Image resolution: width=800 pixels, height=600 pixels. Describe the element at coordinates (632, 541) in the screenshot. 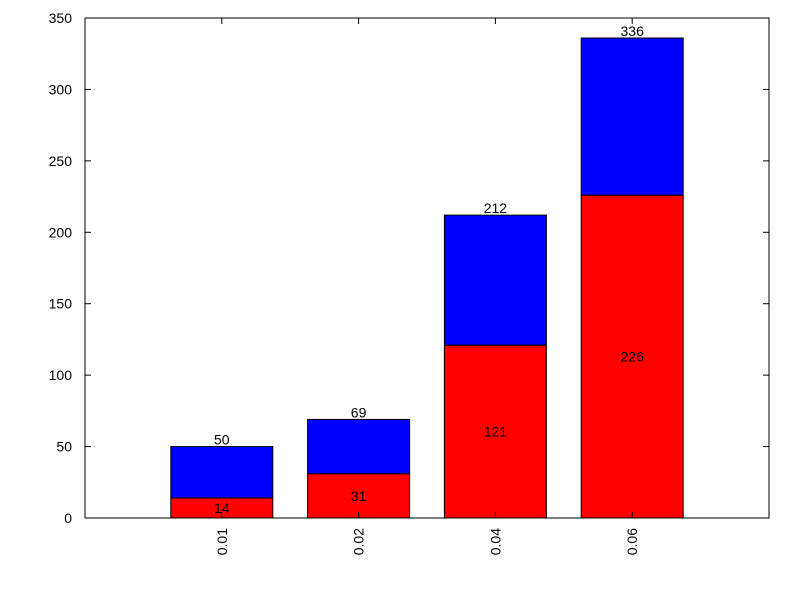

I see `x-tick-label: 0.06` at that location.